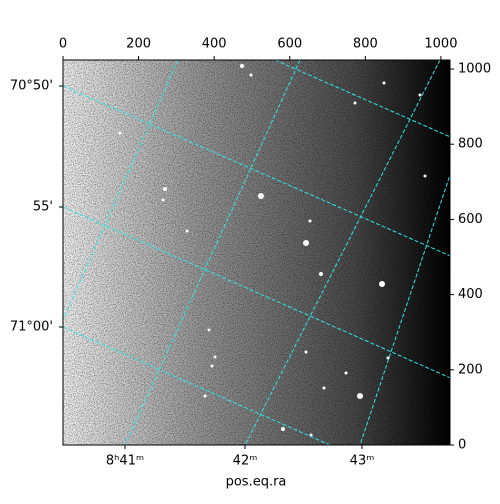 Image resolution: width=500 pixels, height=504 pixels. What do you see at coordinates (125, 461) in the screenshot?
I see `ra-tick-label: 8ʰ41ᵐ` at bounding box center [125, 461].